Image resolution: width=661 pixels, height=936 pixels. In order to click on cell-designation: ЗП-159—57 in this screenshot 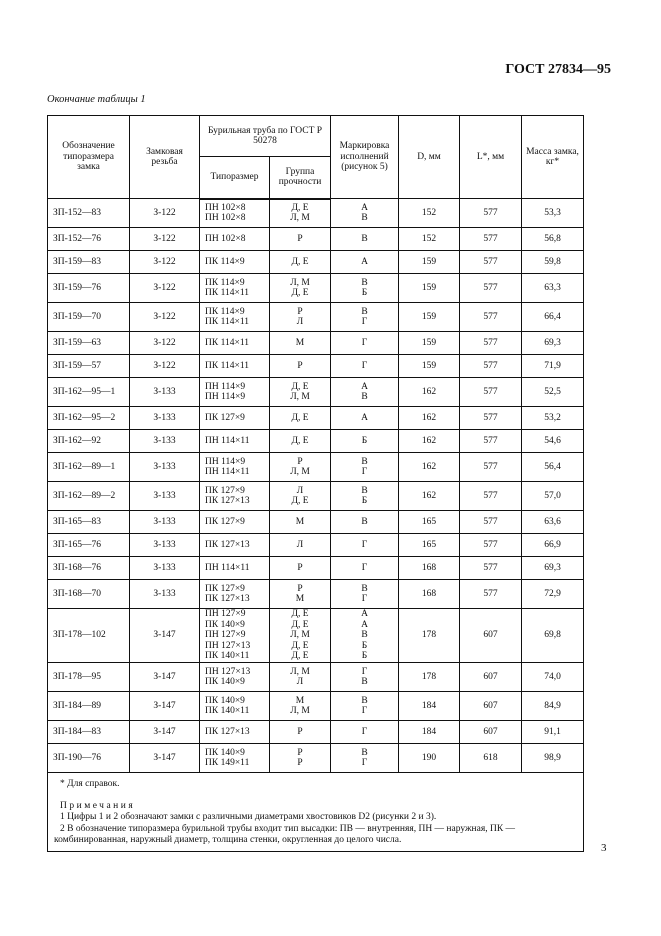, I will do `click(88, 366)`.